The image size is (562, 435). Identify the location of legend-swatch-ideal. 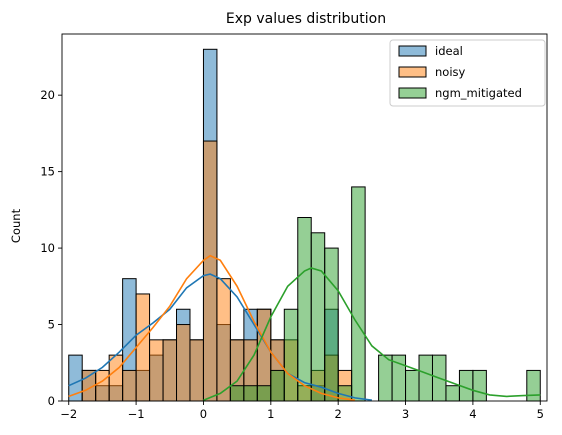
(412, 51).